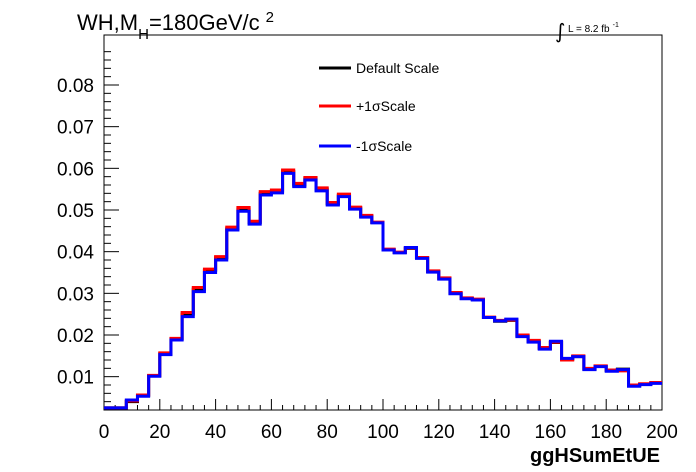 Image resolution: width=696 pixels, height=472 pixels. What do you see at coordinates (75, 86) in the screenshot?
I see `y-tick-label: 0.08` at bounding box center [75, 86].